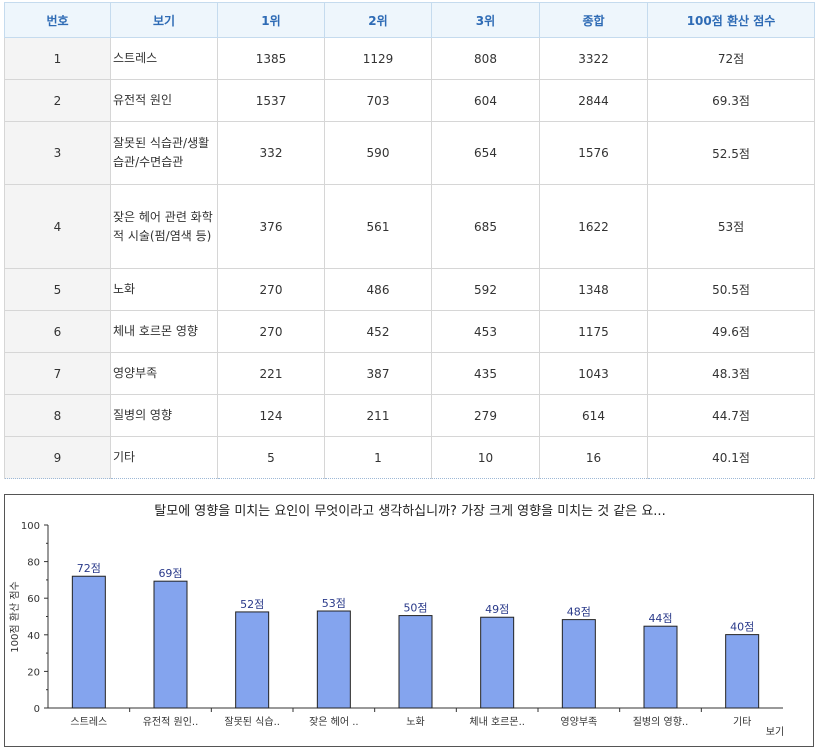 Image resolution: width=818 pixels, height=751 pixels. Describe the element at coordinates (660, 618) in the screenshot. I see `bar-value-label: 44점` at that location.